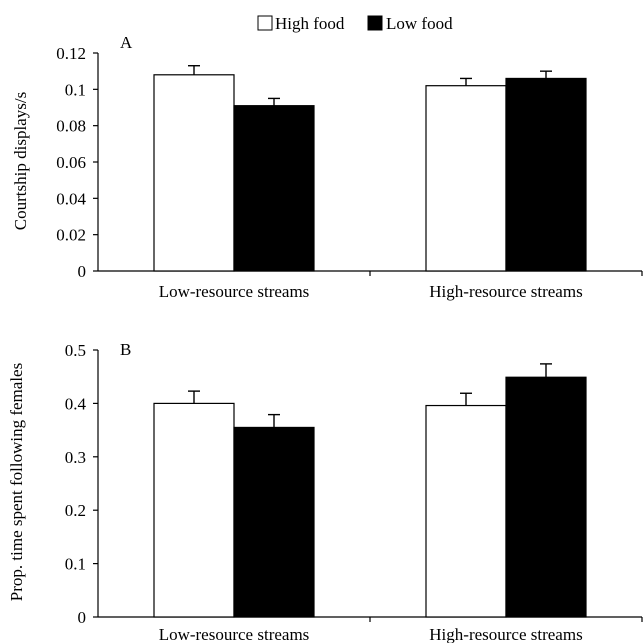 The width and height of the screenshot is (644, 643). Describe the element at coordinates (75, 350) in the screenshot. I see `y-tick-label-b: 0.5` at that location.